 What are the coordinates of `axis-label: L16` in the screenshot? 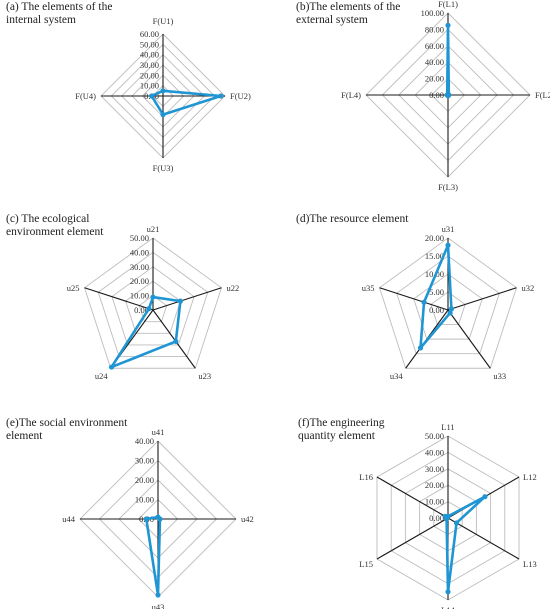 It's located at (366, 477).